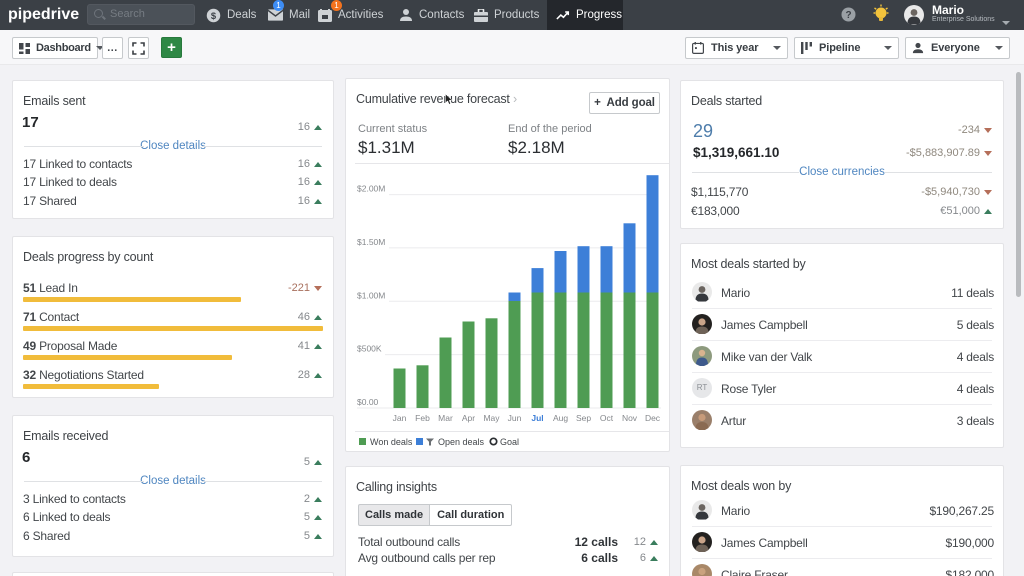 This screenshot has width=1024, height=576. Describe the element at coordinates (371, 242) in the screenshot. I see `svg-text: $1.50M` at that location.